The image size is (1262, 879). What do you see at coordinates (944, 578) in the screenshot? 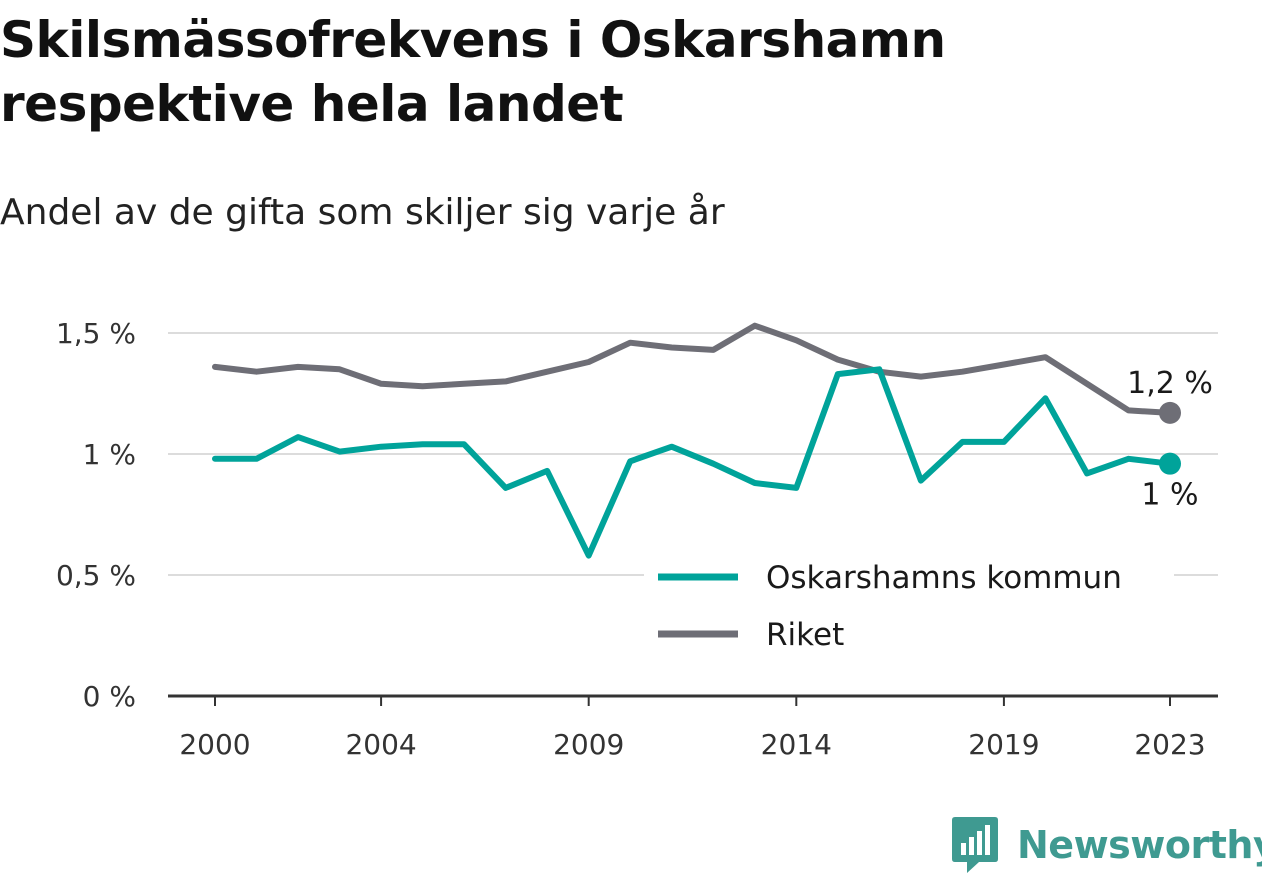
I see `legend-label-oskarshamn: Oskarshamns kommun` at bounding box center [944, 578].